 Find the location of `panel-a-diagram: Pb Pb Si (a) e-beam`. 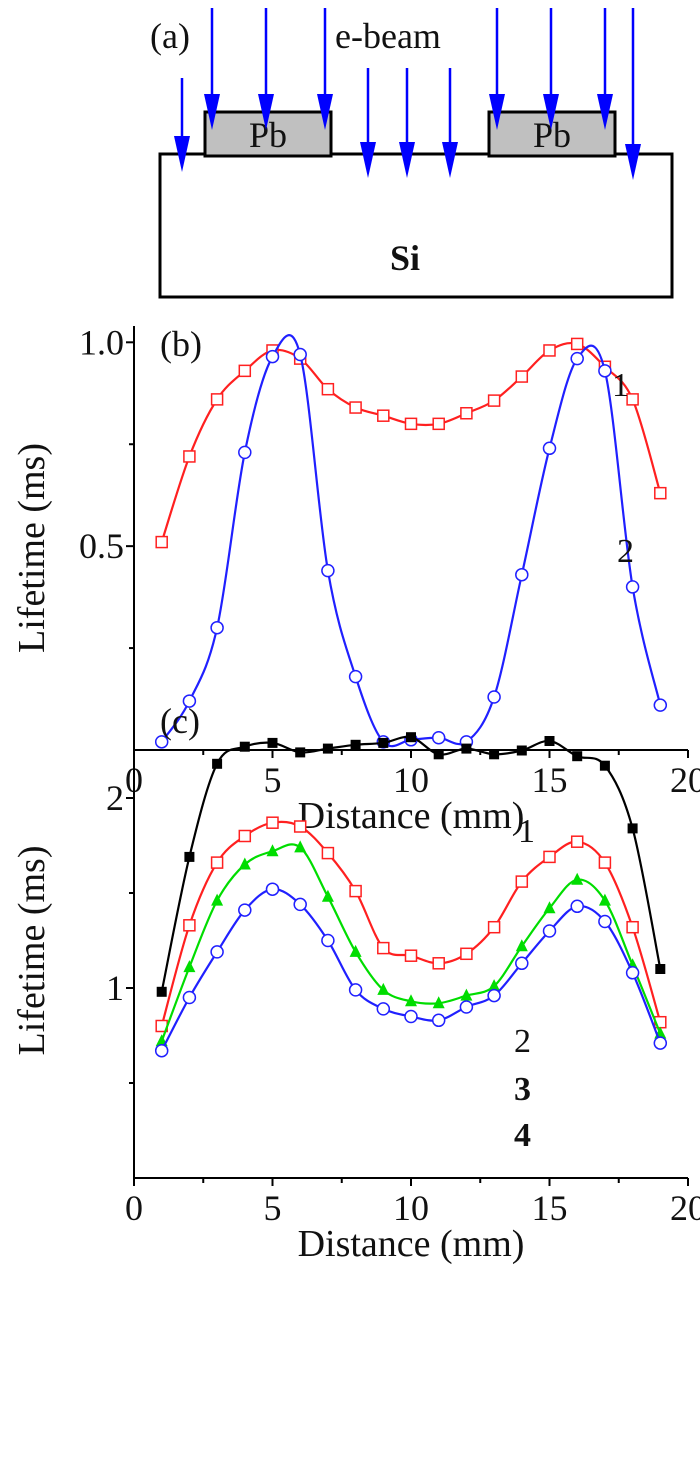

panel-a-diagram: Pb Pb Si (a) e-beam is located at coordinates (412, 153).